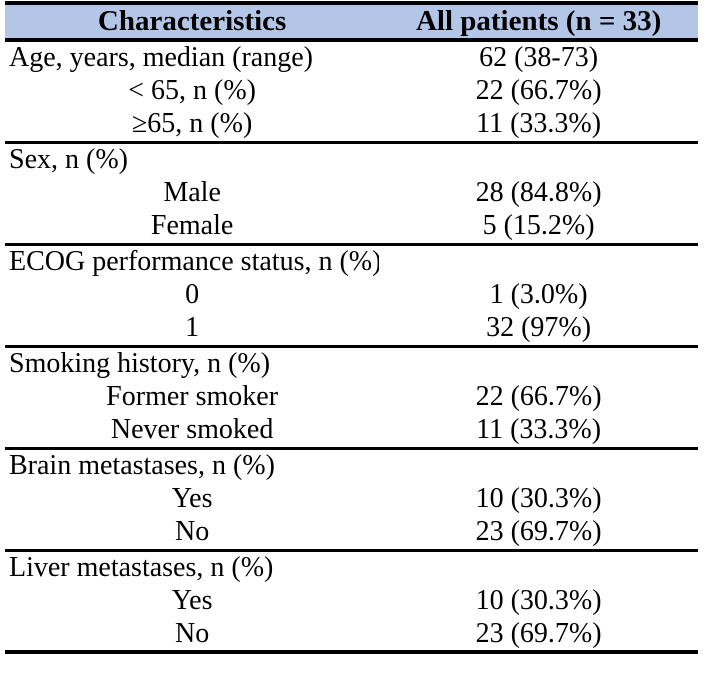 This screenshot has width=705, height=697. I want to click on row-label: Smoking history, n (%), so click(140, 363).